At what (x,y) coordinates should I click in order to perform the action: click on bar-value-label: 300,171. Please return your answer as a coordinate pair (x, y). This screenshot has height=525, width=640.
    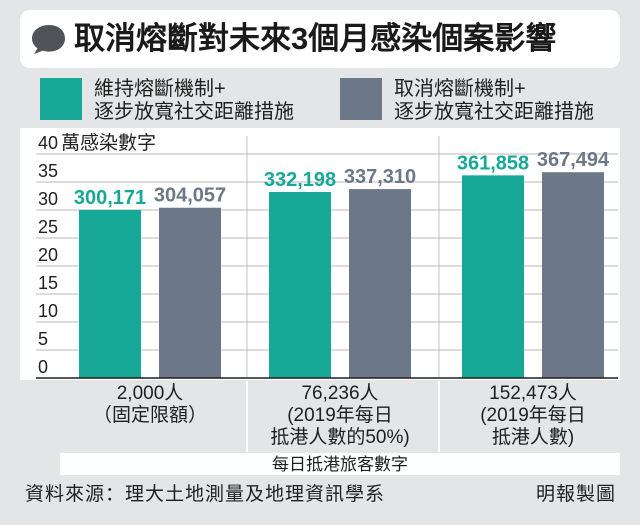
    Looking at the image, I should click on (110, 198).